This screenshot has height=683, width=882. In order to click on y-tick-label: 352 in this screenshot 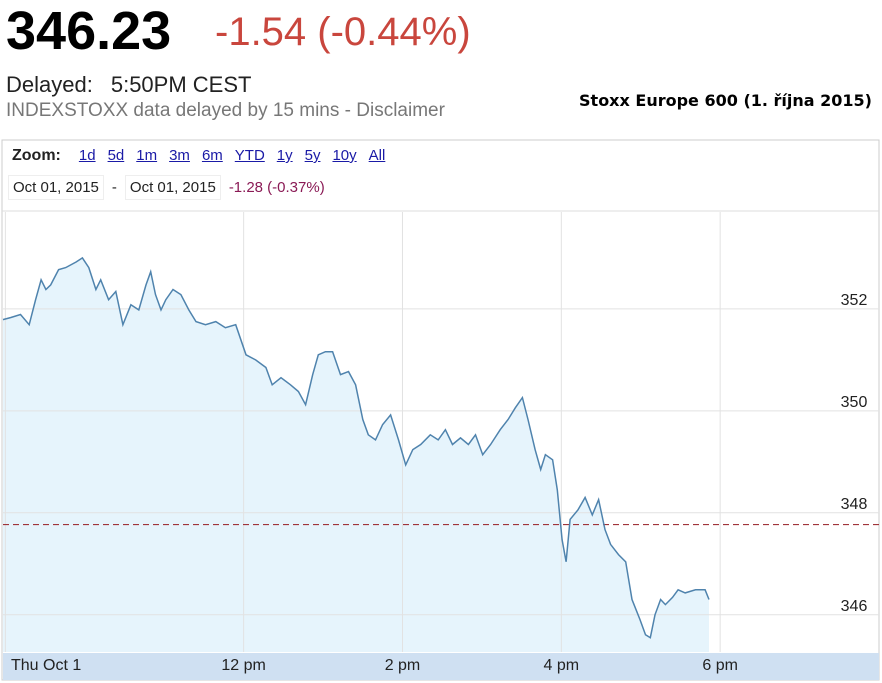, I will do `click(854, 300)`.